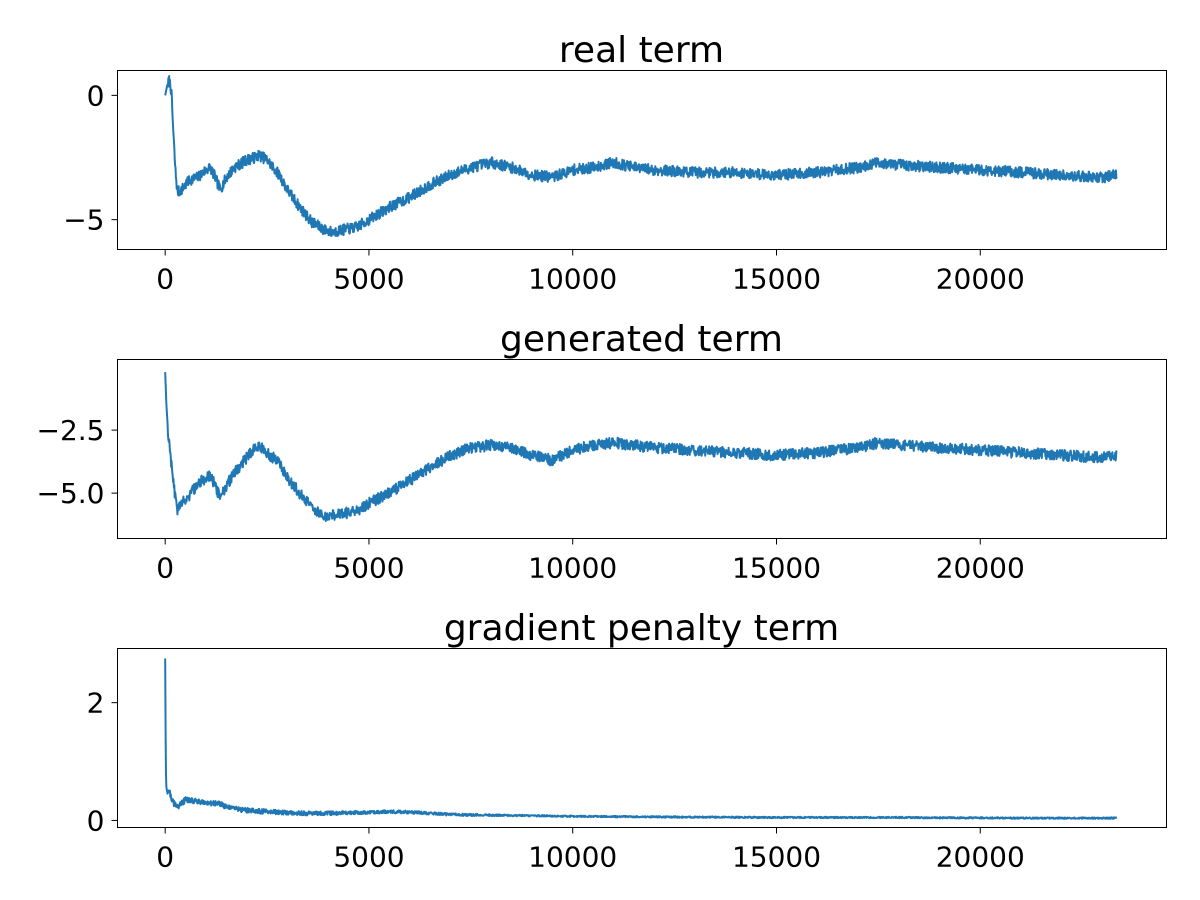  What do you see at coordinates (96, 703) in the screenshot?
I see `y-tick-label: 2` at bounding box center [96, 703].